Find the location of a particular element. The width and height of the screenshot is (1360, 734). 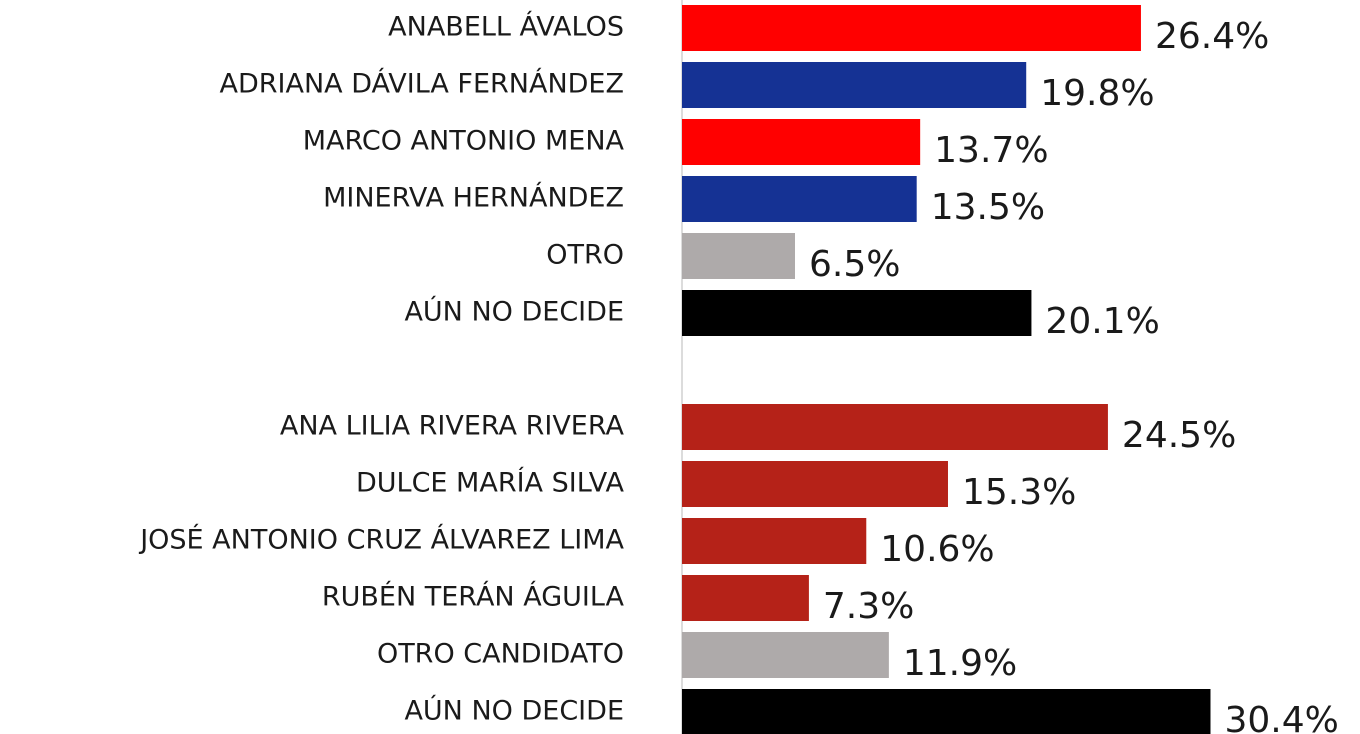

category-label: ANABELL ÁVALOS is located at coordinates (506, 27).